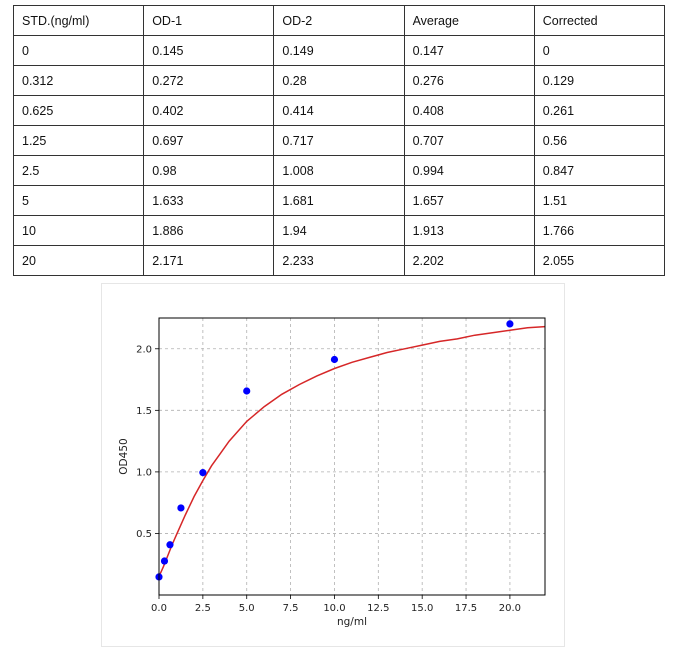 The width and height of the screenshot is (678, 663). What do you see at coordinates (203, 608) in the screenshot?
I see `x-tick-label: 2.5` at bounding box center [203, 608].